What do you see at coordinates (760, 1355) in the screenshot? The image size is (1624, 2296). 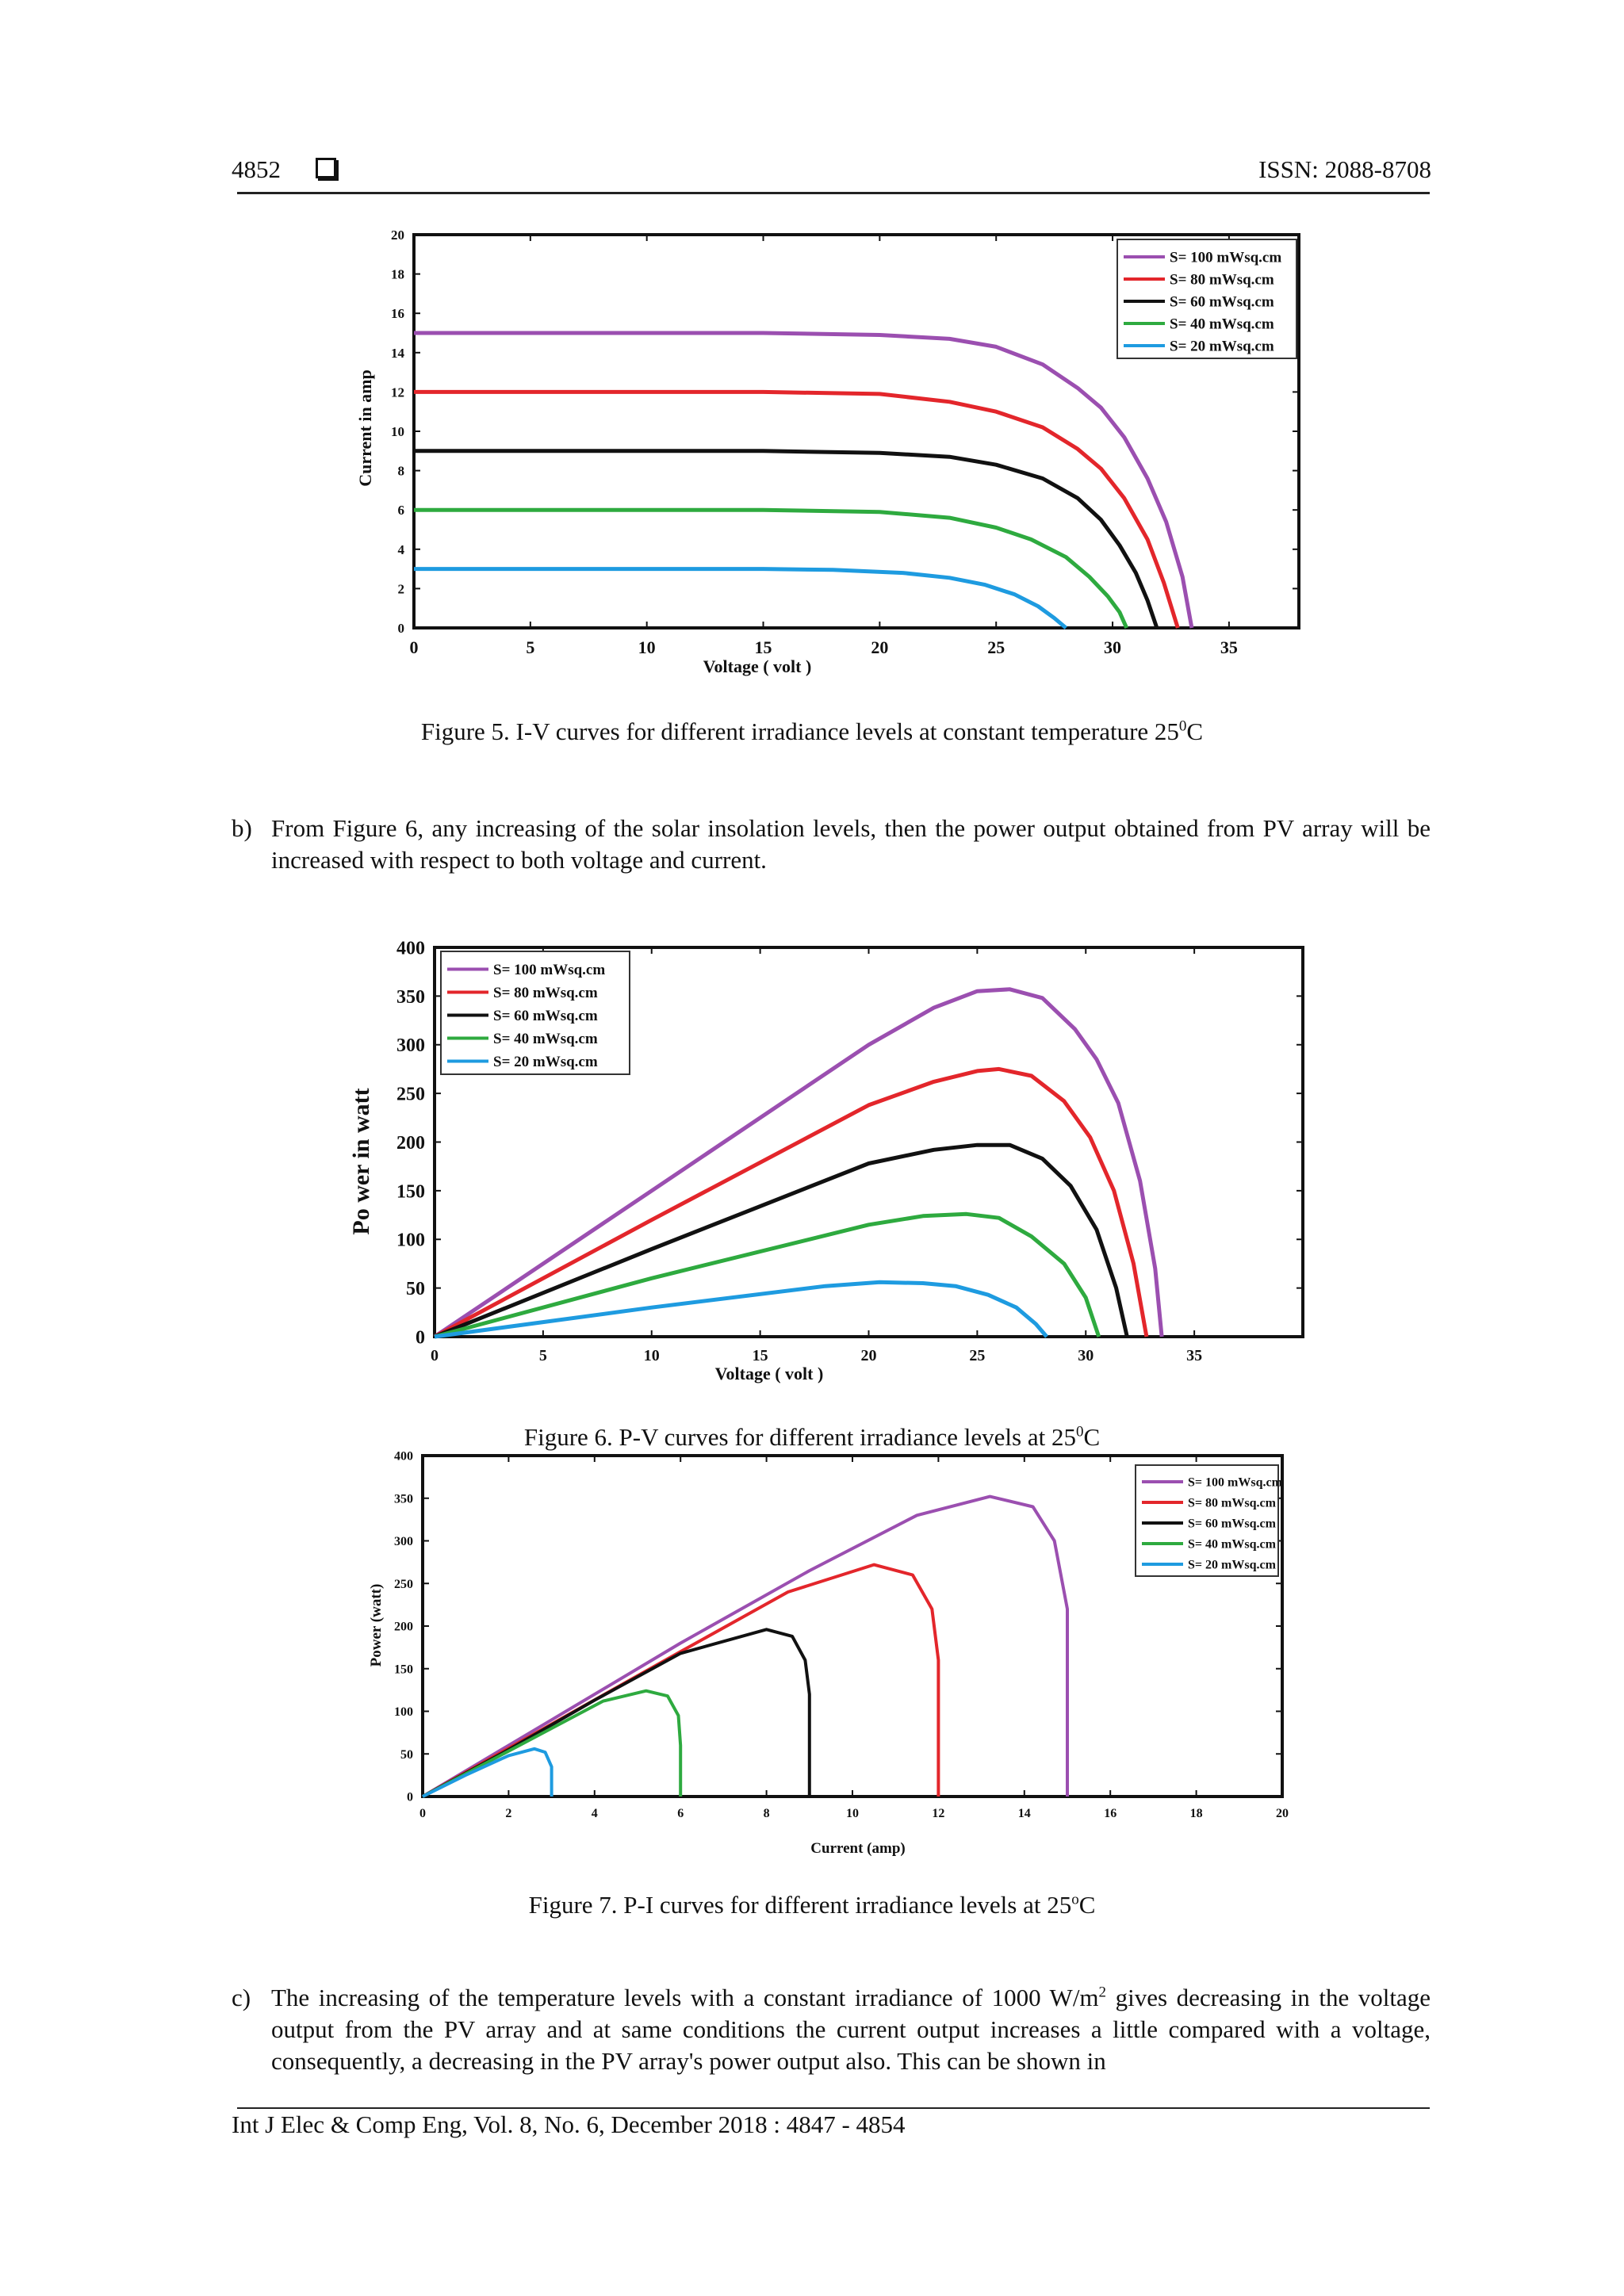 I see `x-tick-label: 15` at bounding box center [760, 1355].